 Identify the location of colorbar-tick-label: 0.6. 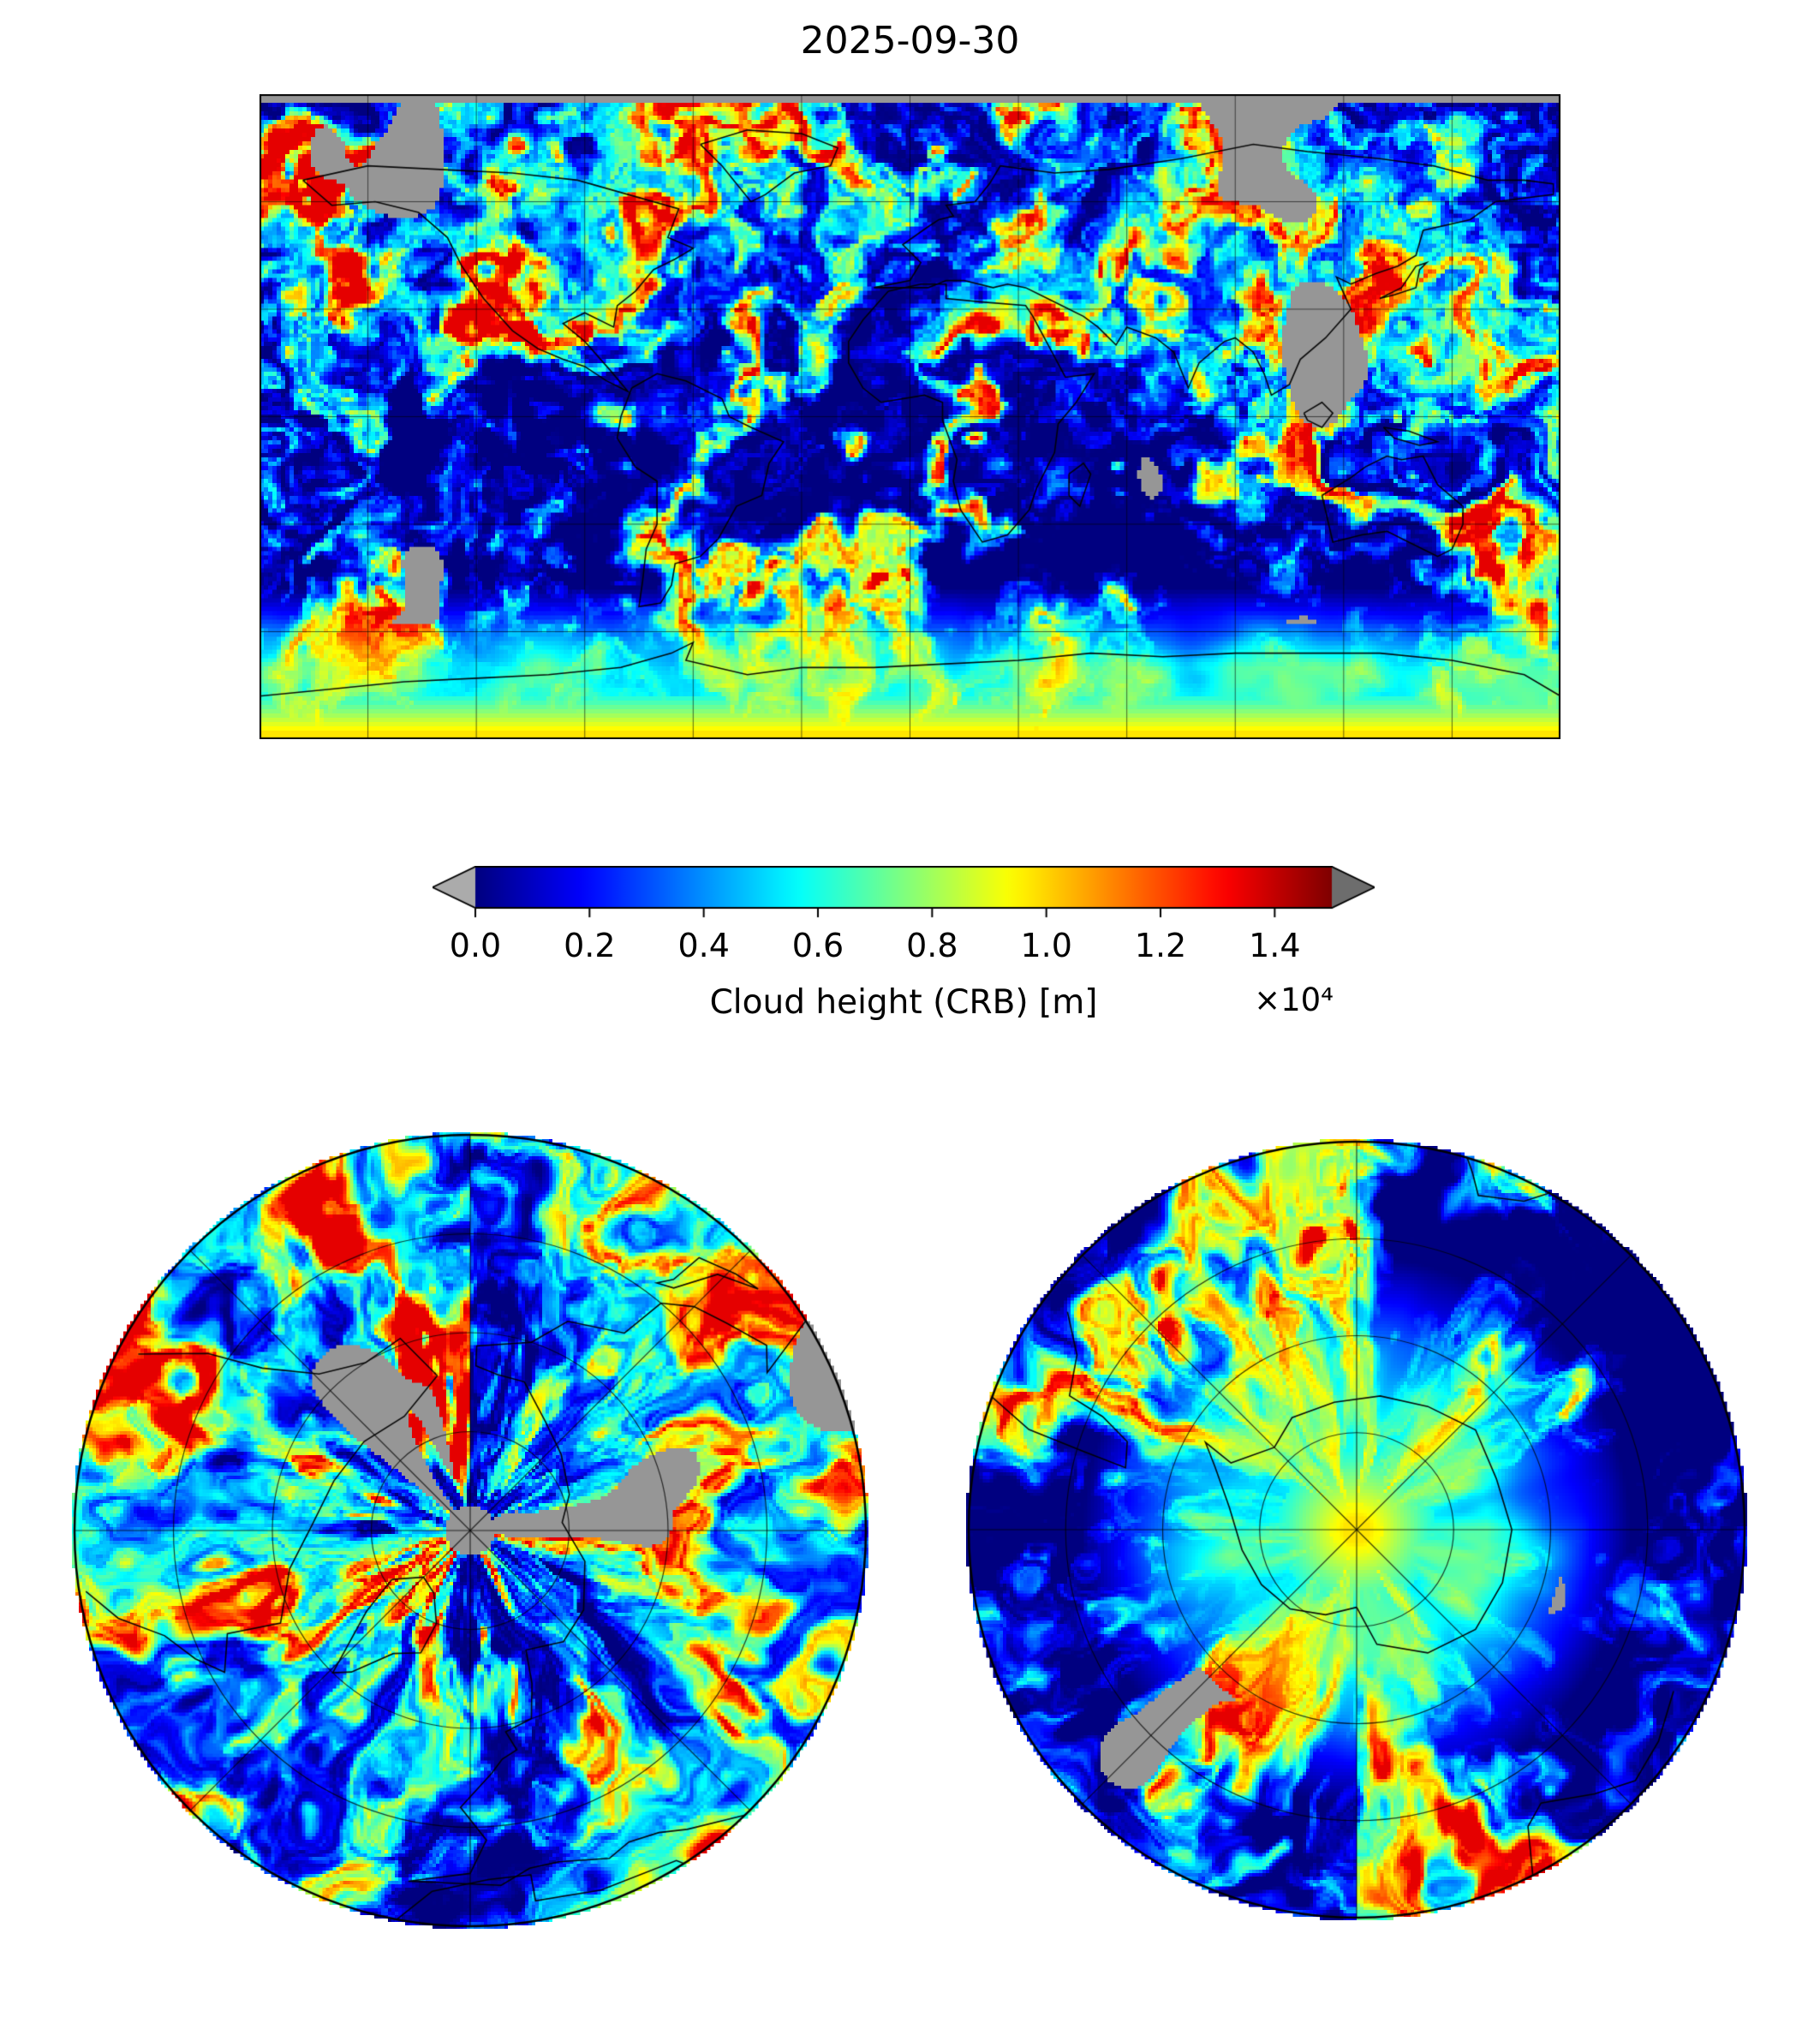
(817, 946).